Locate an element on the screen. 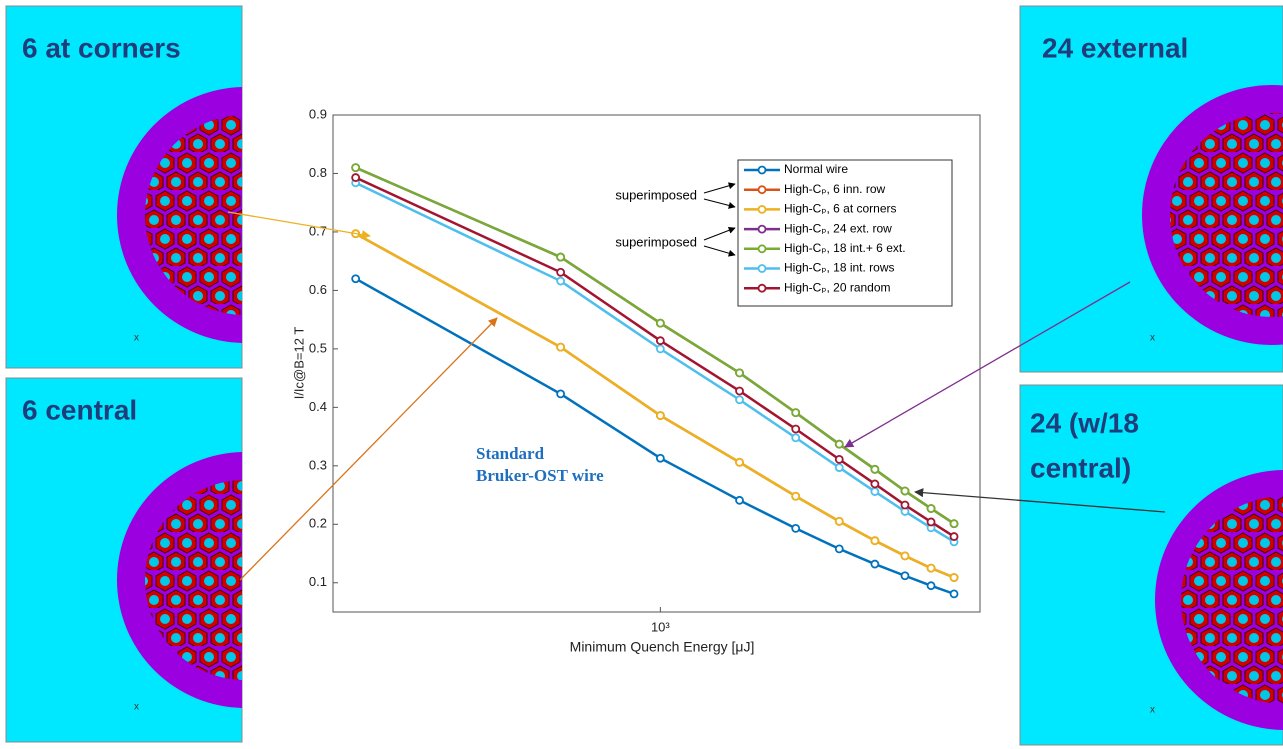 This screenshot has height=749, width=1283. panel-label: central) is located at coordinates (1080, 467).